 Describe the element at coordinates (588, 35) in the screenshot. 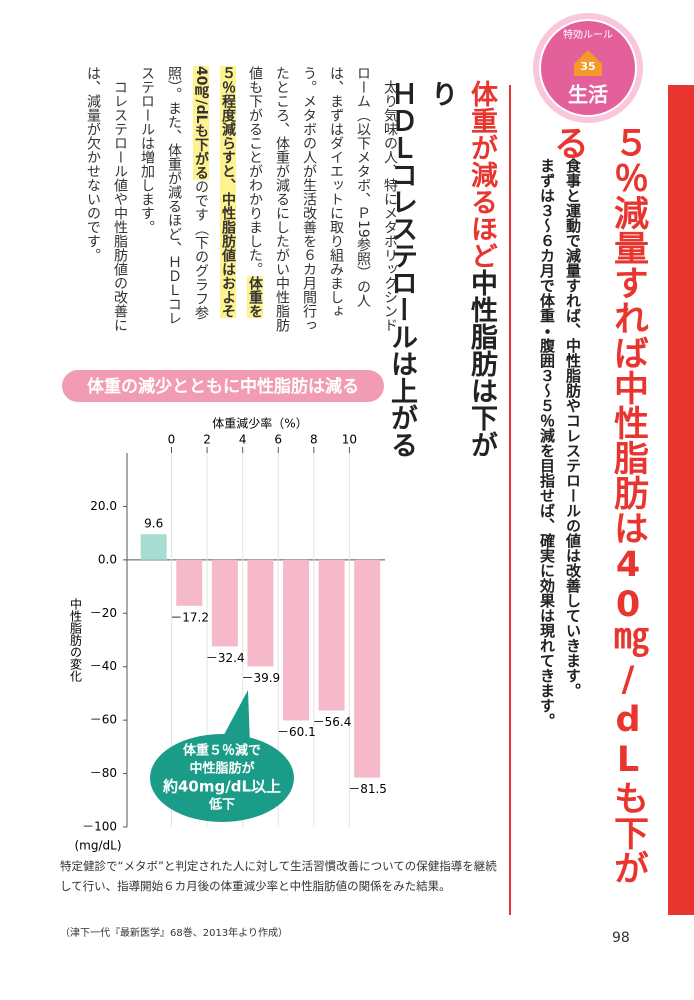

I see `badge-label: 特効ルール` at that location.